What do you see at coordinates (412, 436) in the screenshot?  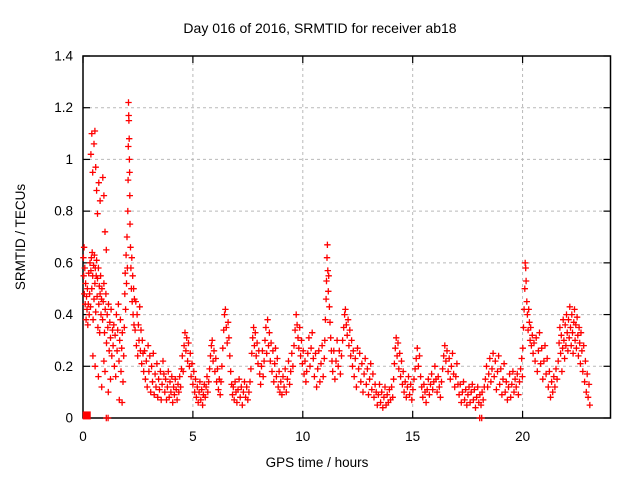 I see `x-tick-label: 15` at bounding box center [412, 436].